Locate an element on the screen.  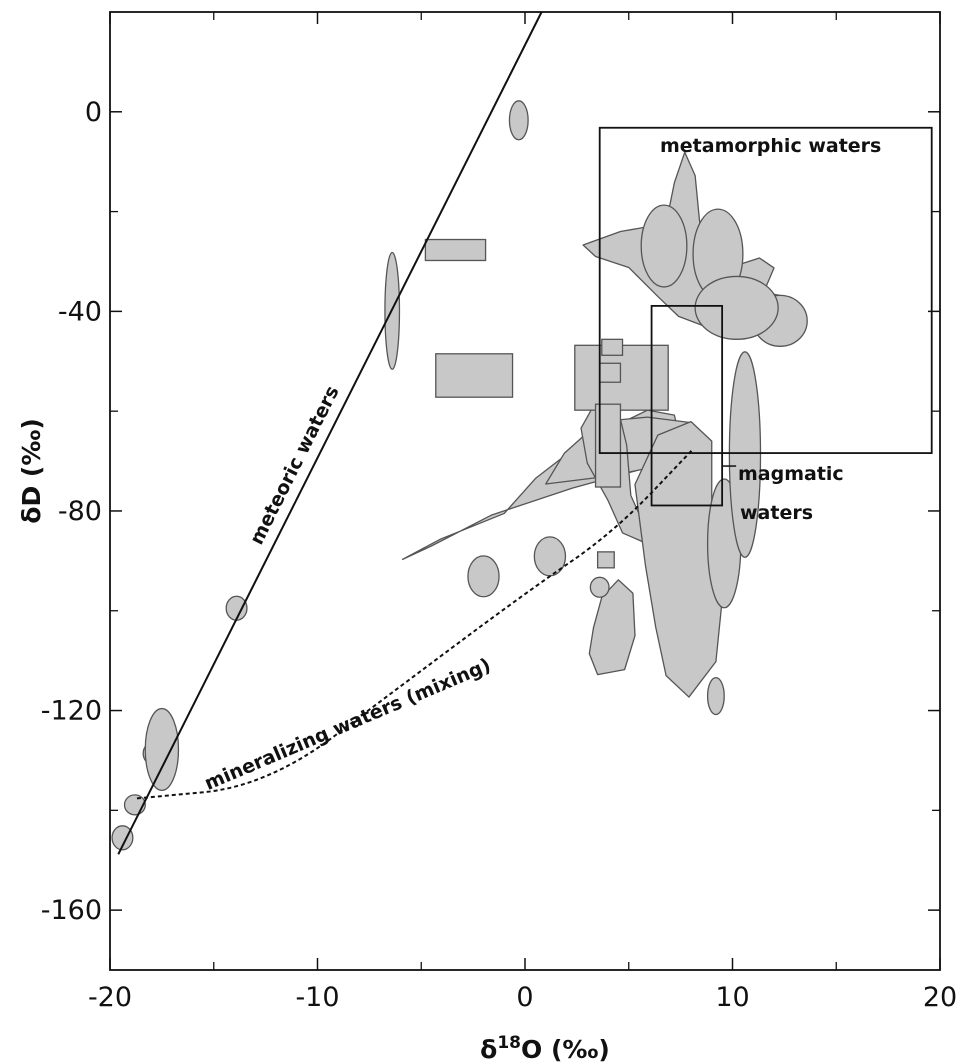
x-axis-title: δ18O (‰) is located at coordinates (545, 1048).